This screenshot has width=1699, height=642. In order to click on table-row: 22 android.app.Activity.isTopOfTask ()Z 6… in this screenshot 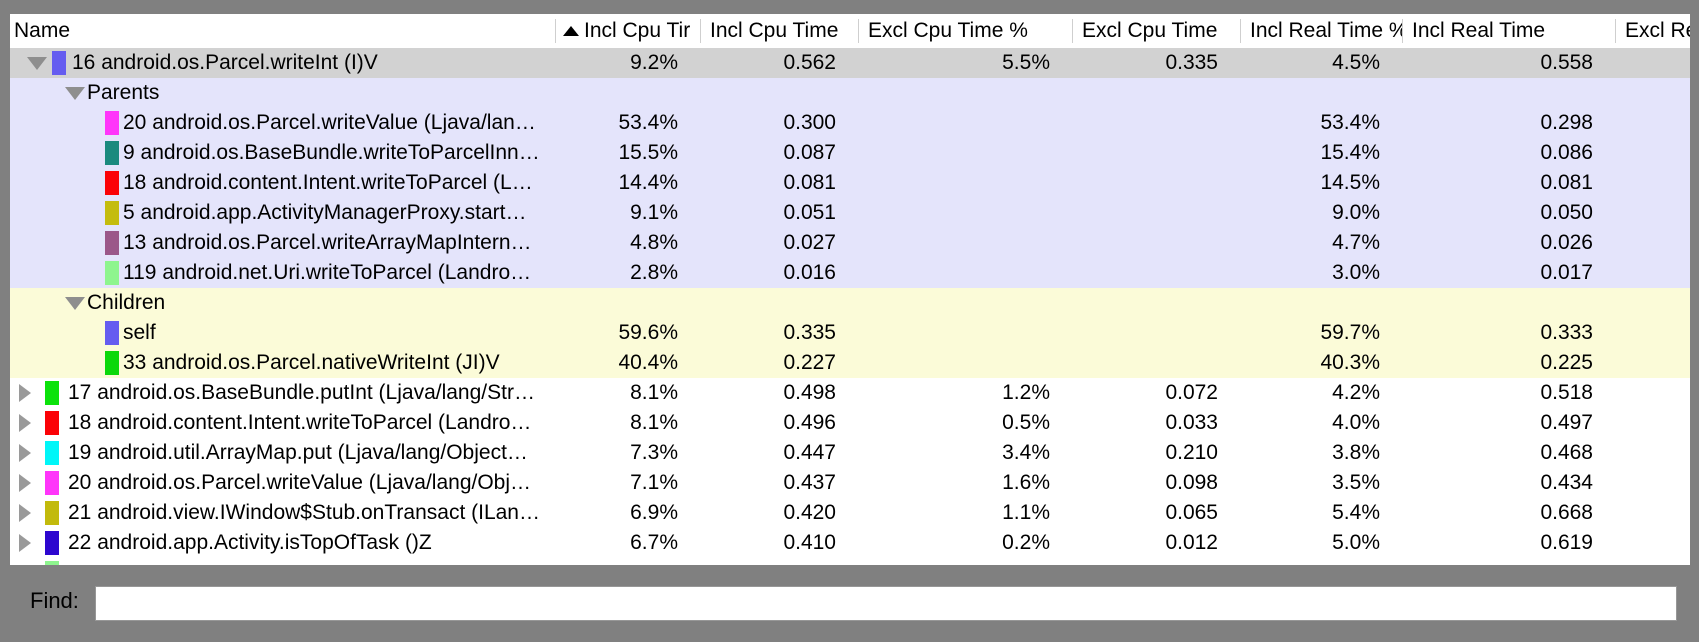, I will do `click(850, 543)`.